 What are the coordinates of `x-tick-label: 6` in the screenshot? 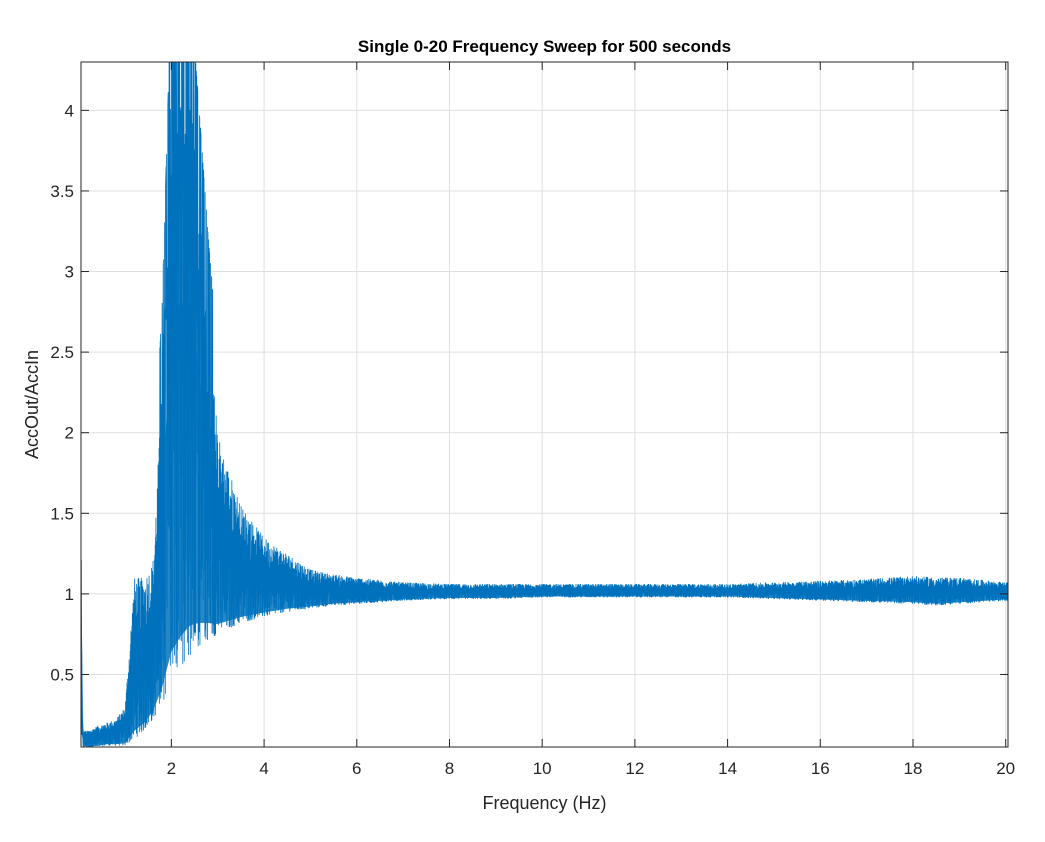 It's located at (356, 768).